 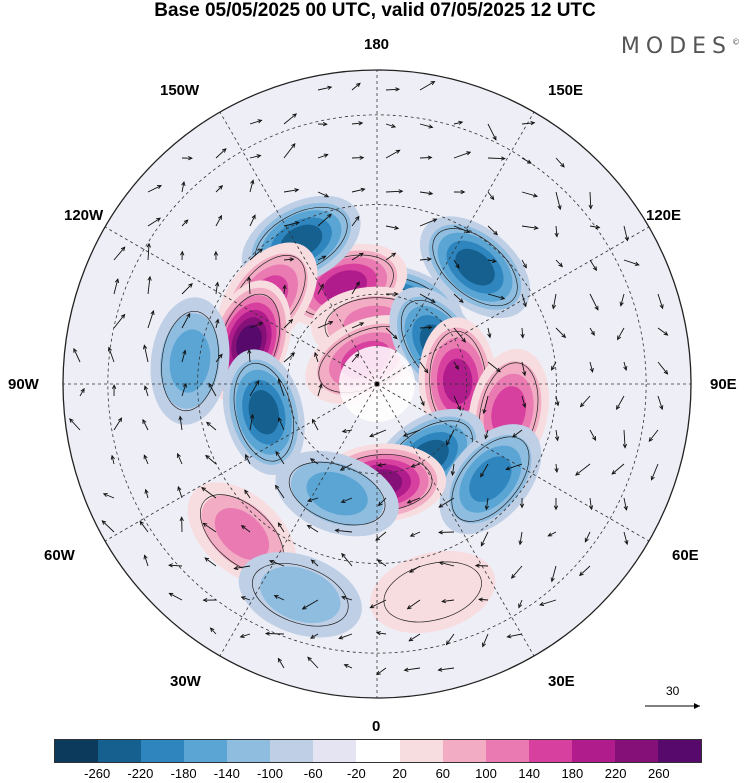 I want to click on height-contour-line, so click(x=300, y=595).